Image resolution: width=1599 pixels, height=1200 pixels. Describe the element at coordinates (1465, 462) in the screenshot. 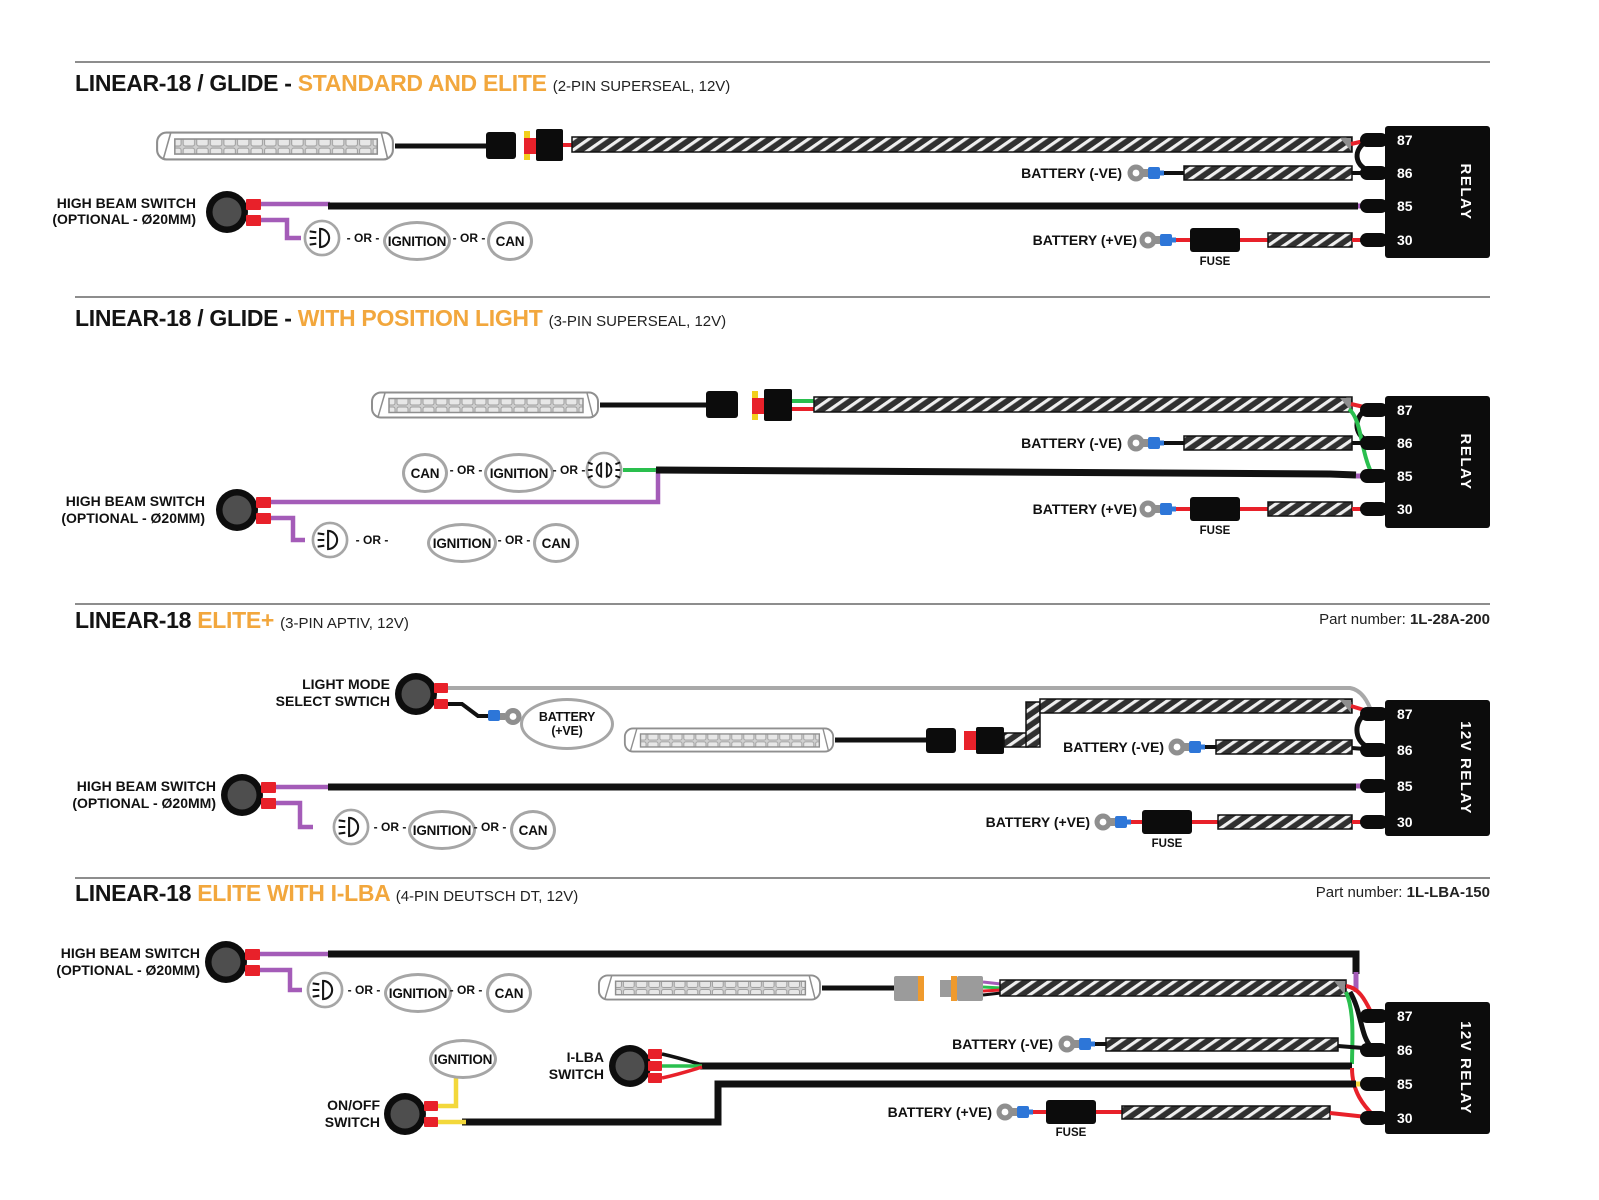

I see `relay-name: RELAY` at that location.